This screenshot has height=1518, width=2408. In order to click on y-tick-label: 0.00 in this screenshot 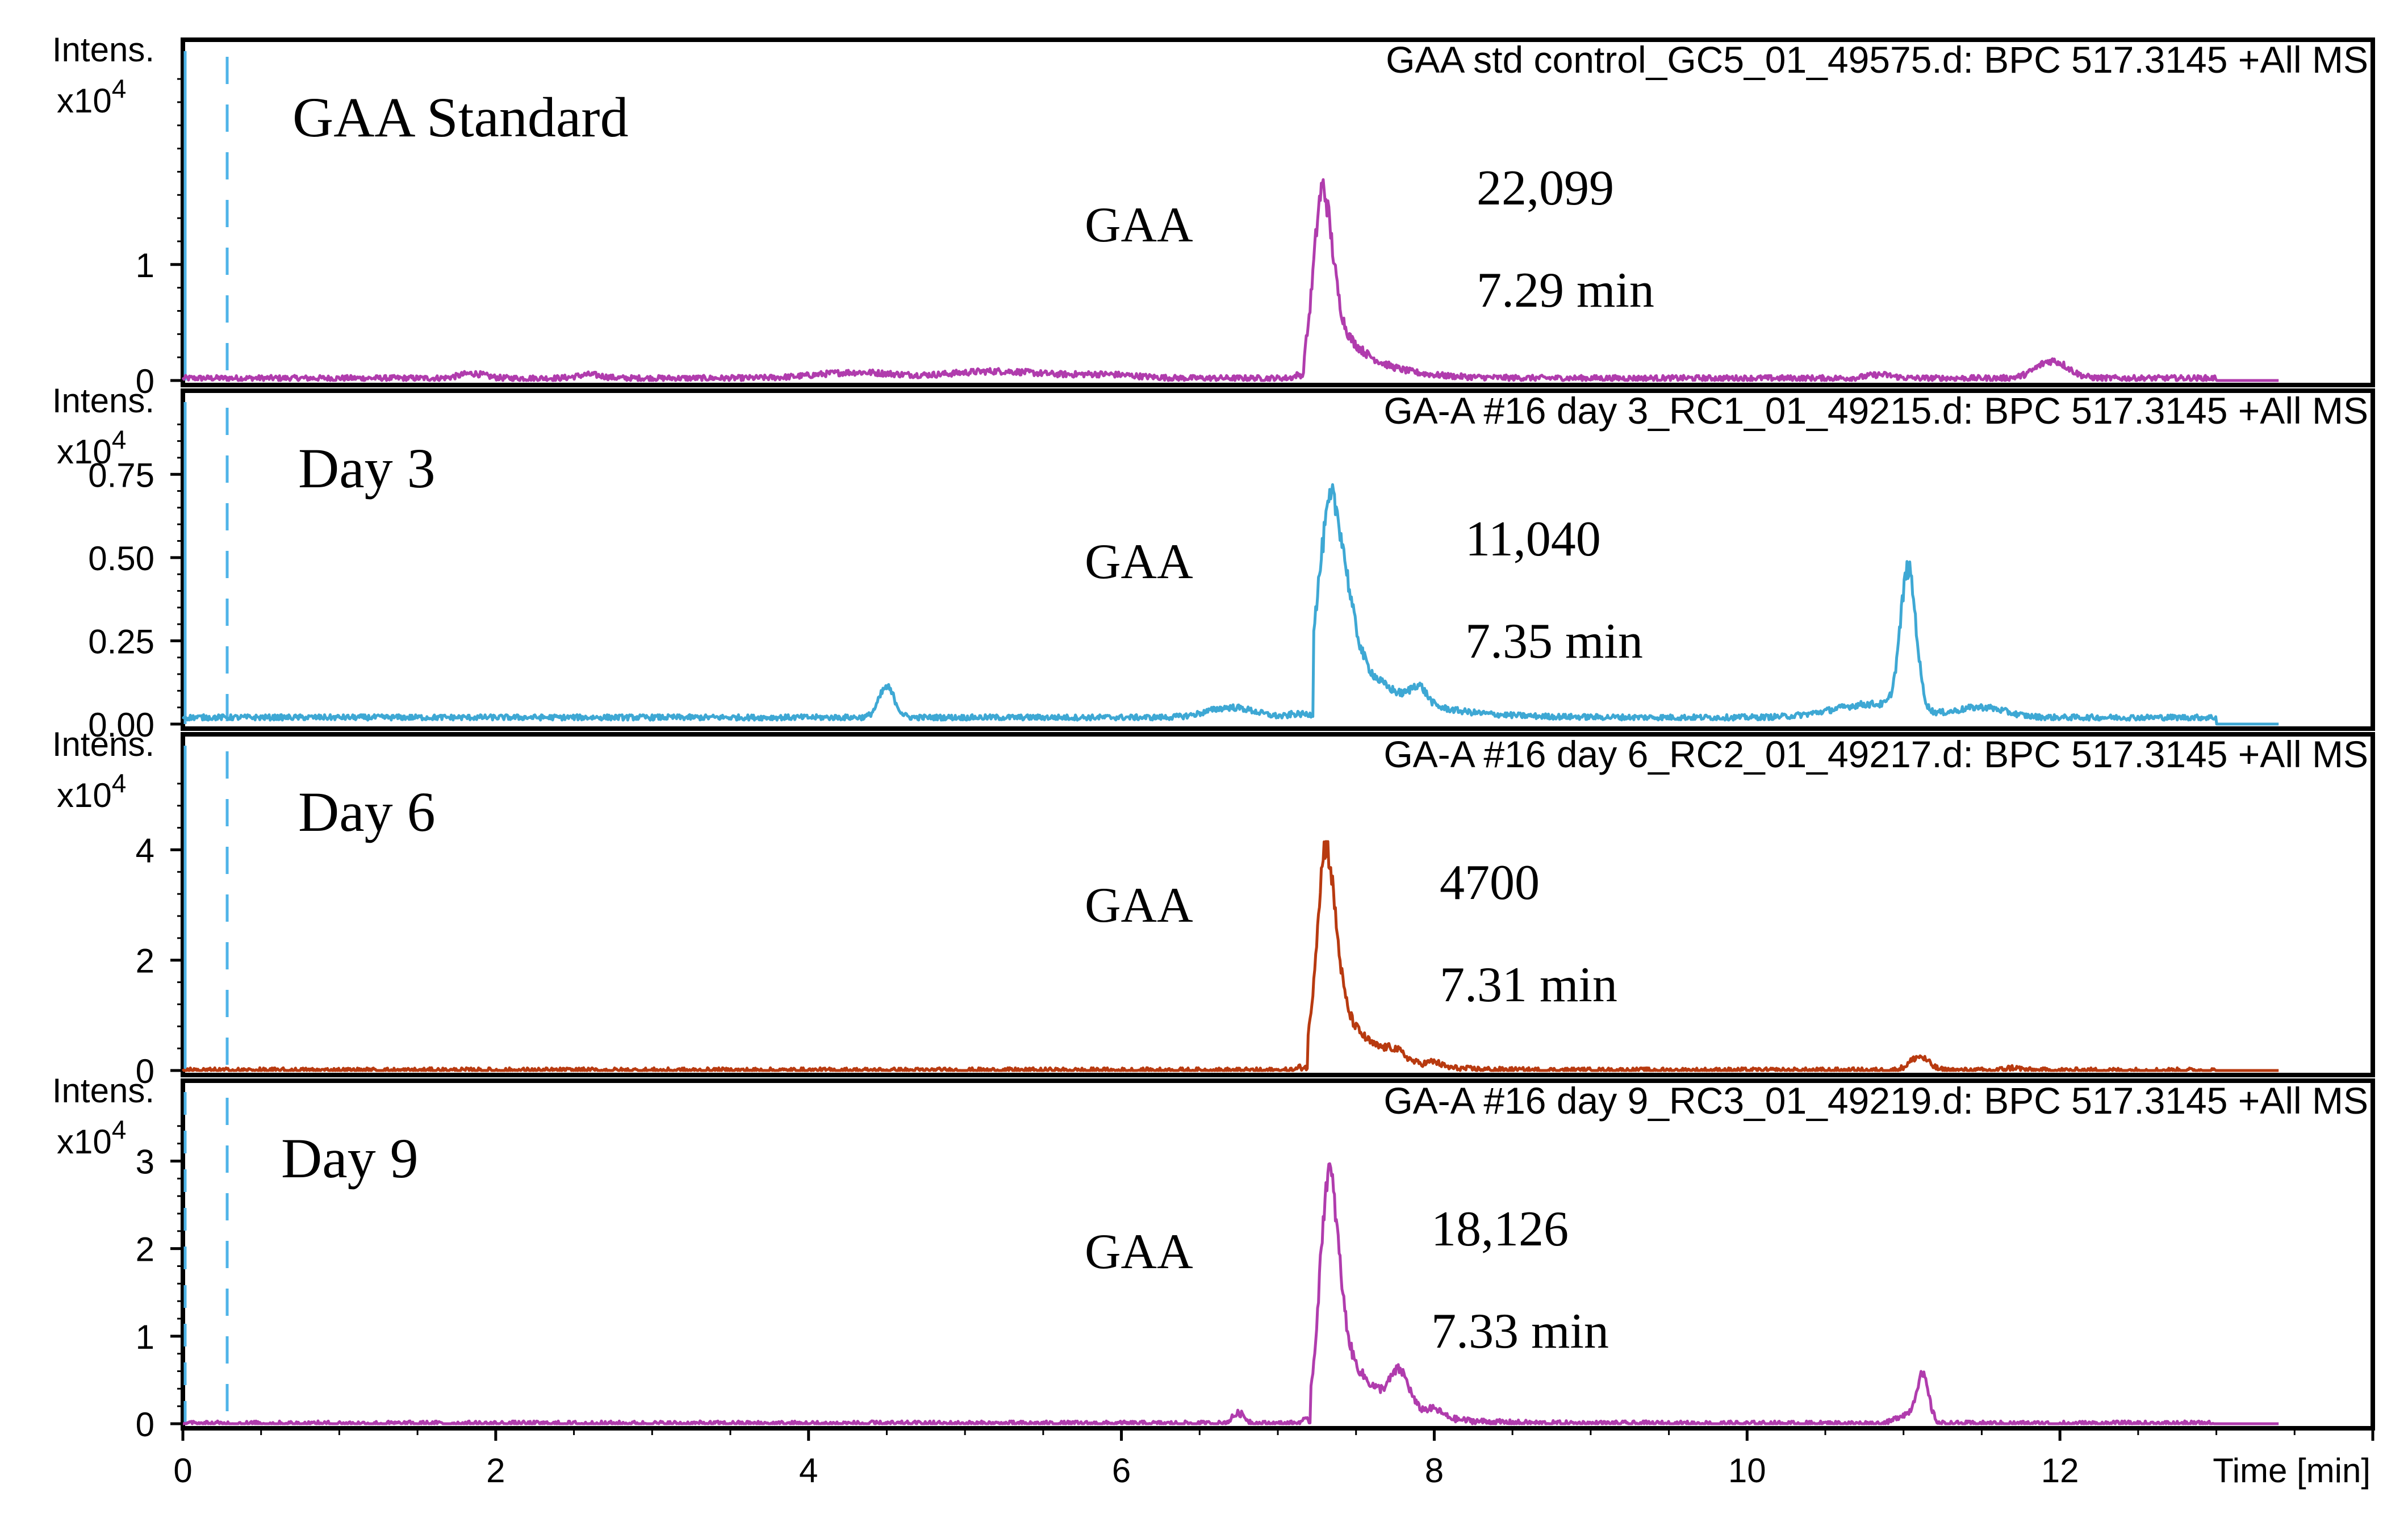, I will do `click(121, 725)`.